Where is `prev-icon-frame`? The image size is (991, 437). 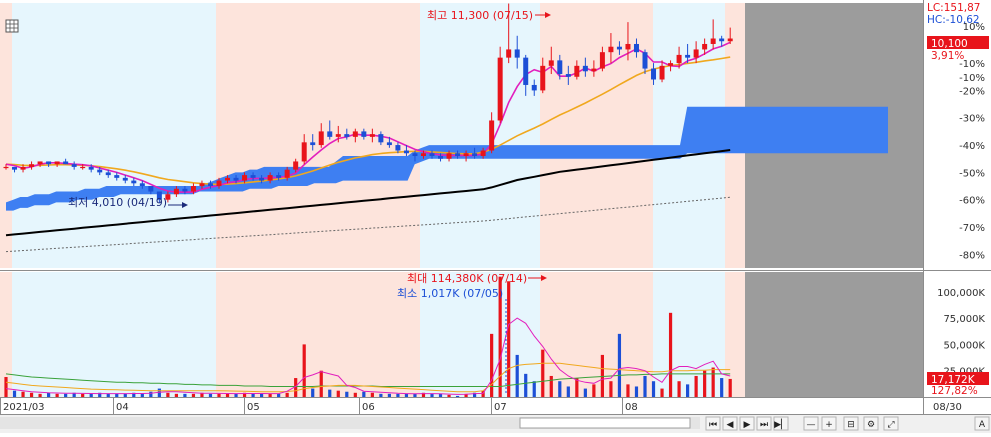
prev-icon-frame is located at coordinates (730, 423).